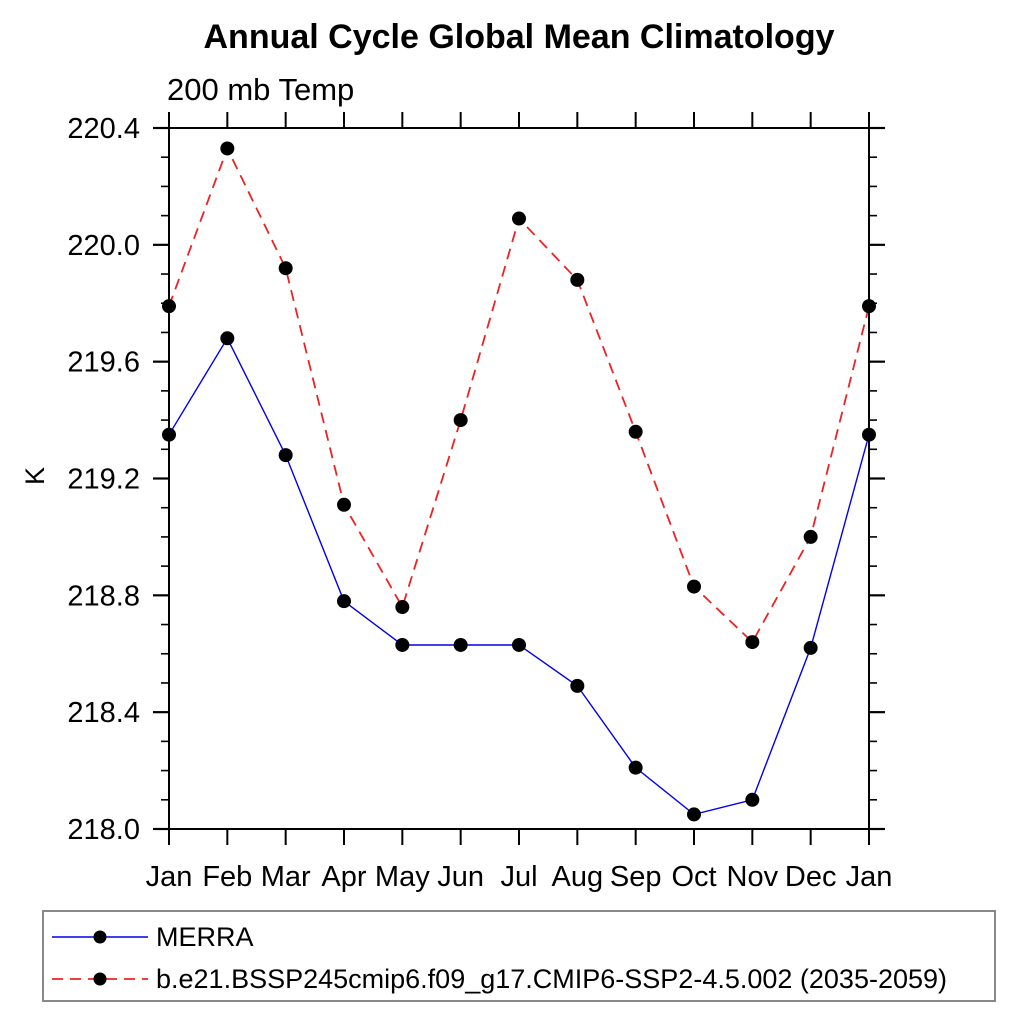 The height and width of the screenshot is (1024, 1024). I want to click on x-tick-label: Dec, so click(811, 877).